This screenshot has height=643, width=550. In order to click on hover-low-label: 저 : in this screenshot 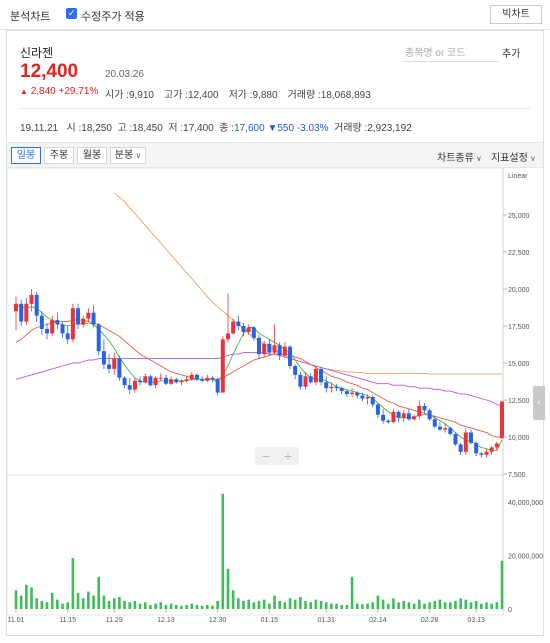, I will do `click(176, 128)`.